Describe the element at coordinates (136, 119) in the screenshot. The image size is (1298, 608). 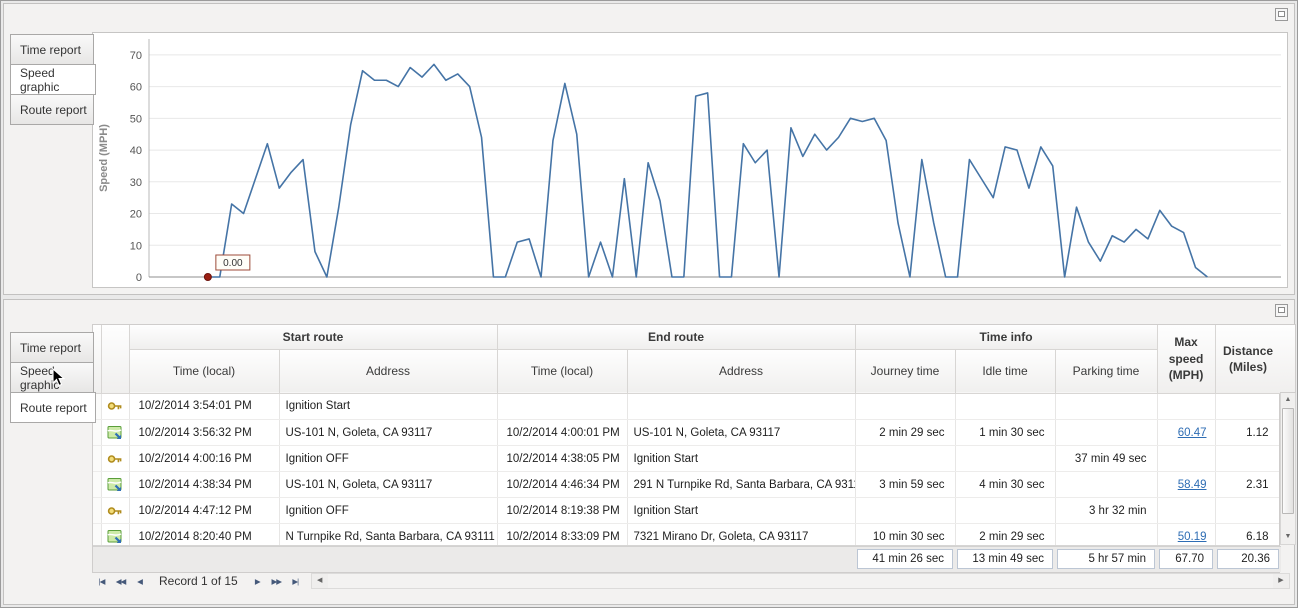
I see `svg-text: 50` at that location.